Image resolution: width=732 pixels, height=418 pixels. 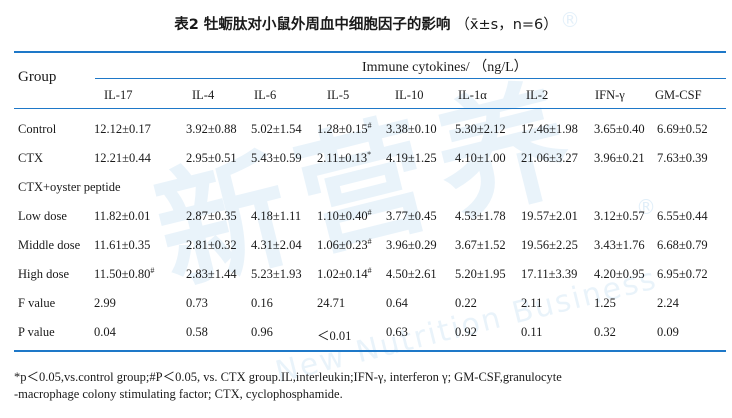 What do you see at coordinates (69, 187) in the screenshot?
I see `row-label: CTX+oyster peptide` at bounding box center [69, 187].